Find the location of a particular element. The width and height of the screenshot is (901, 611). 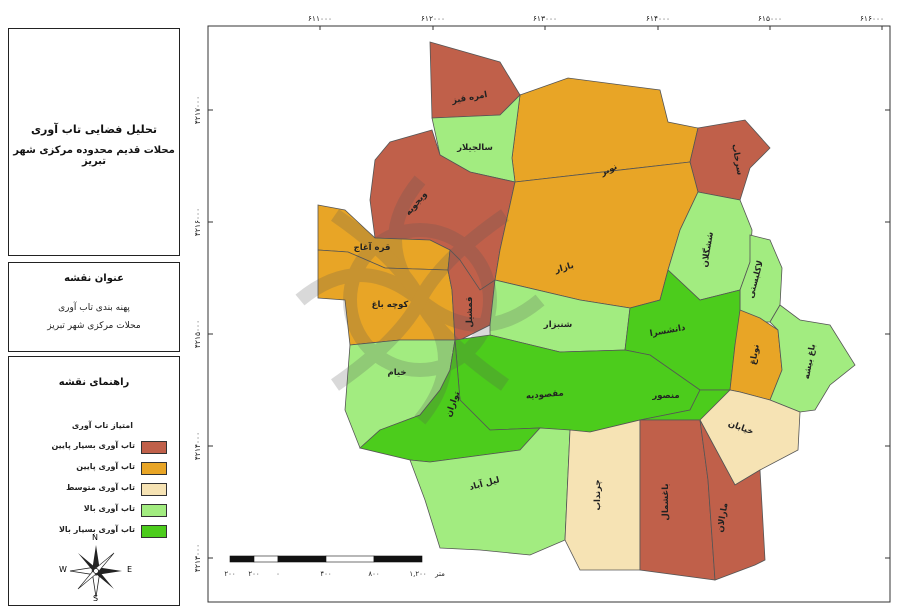

compass-n-label: N is located at coordinates (95, 537).